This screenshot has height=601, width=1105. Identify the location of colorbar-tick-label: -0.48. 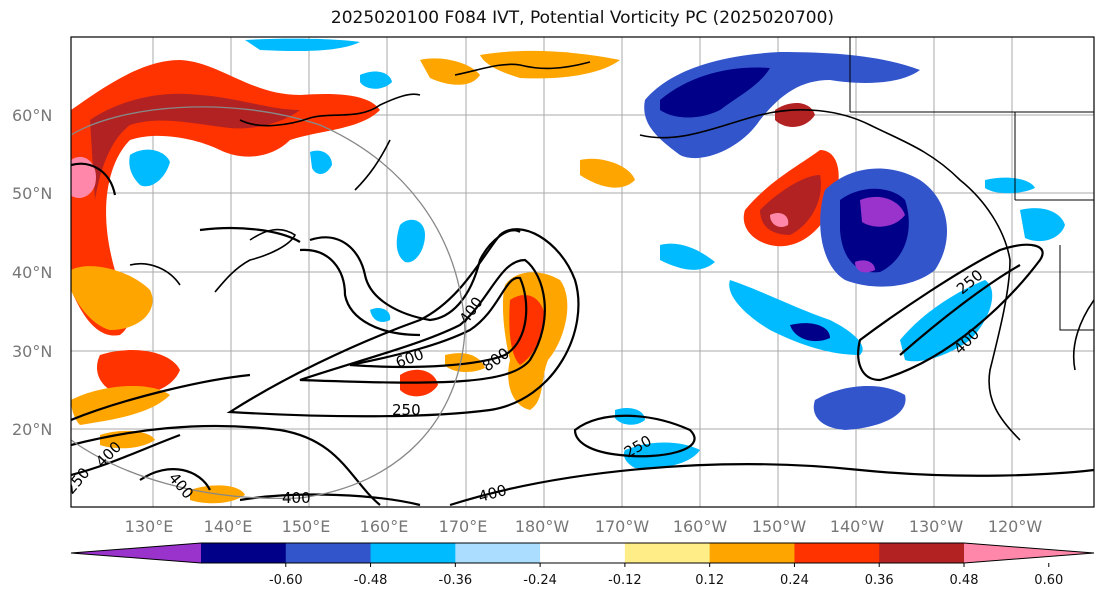
(371, 580).